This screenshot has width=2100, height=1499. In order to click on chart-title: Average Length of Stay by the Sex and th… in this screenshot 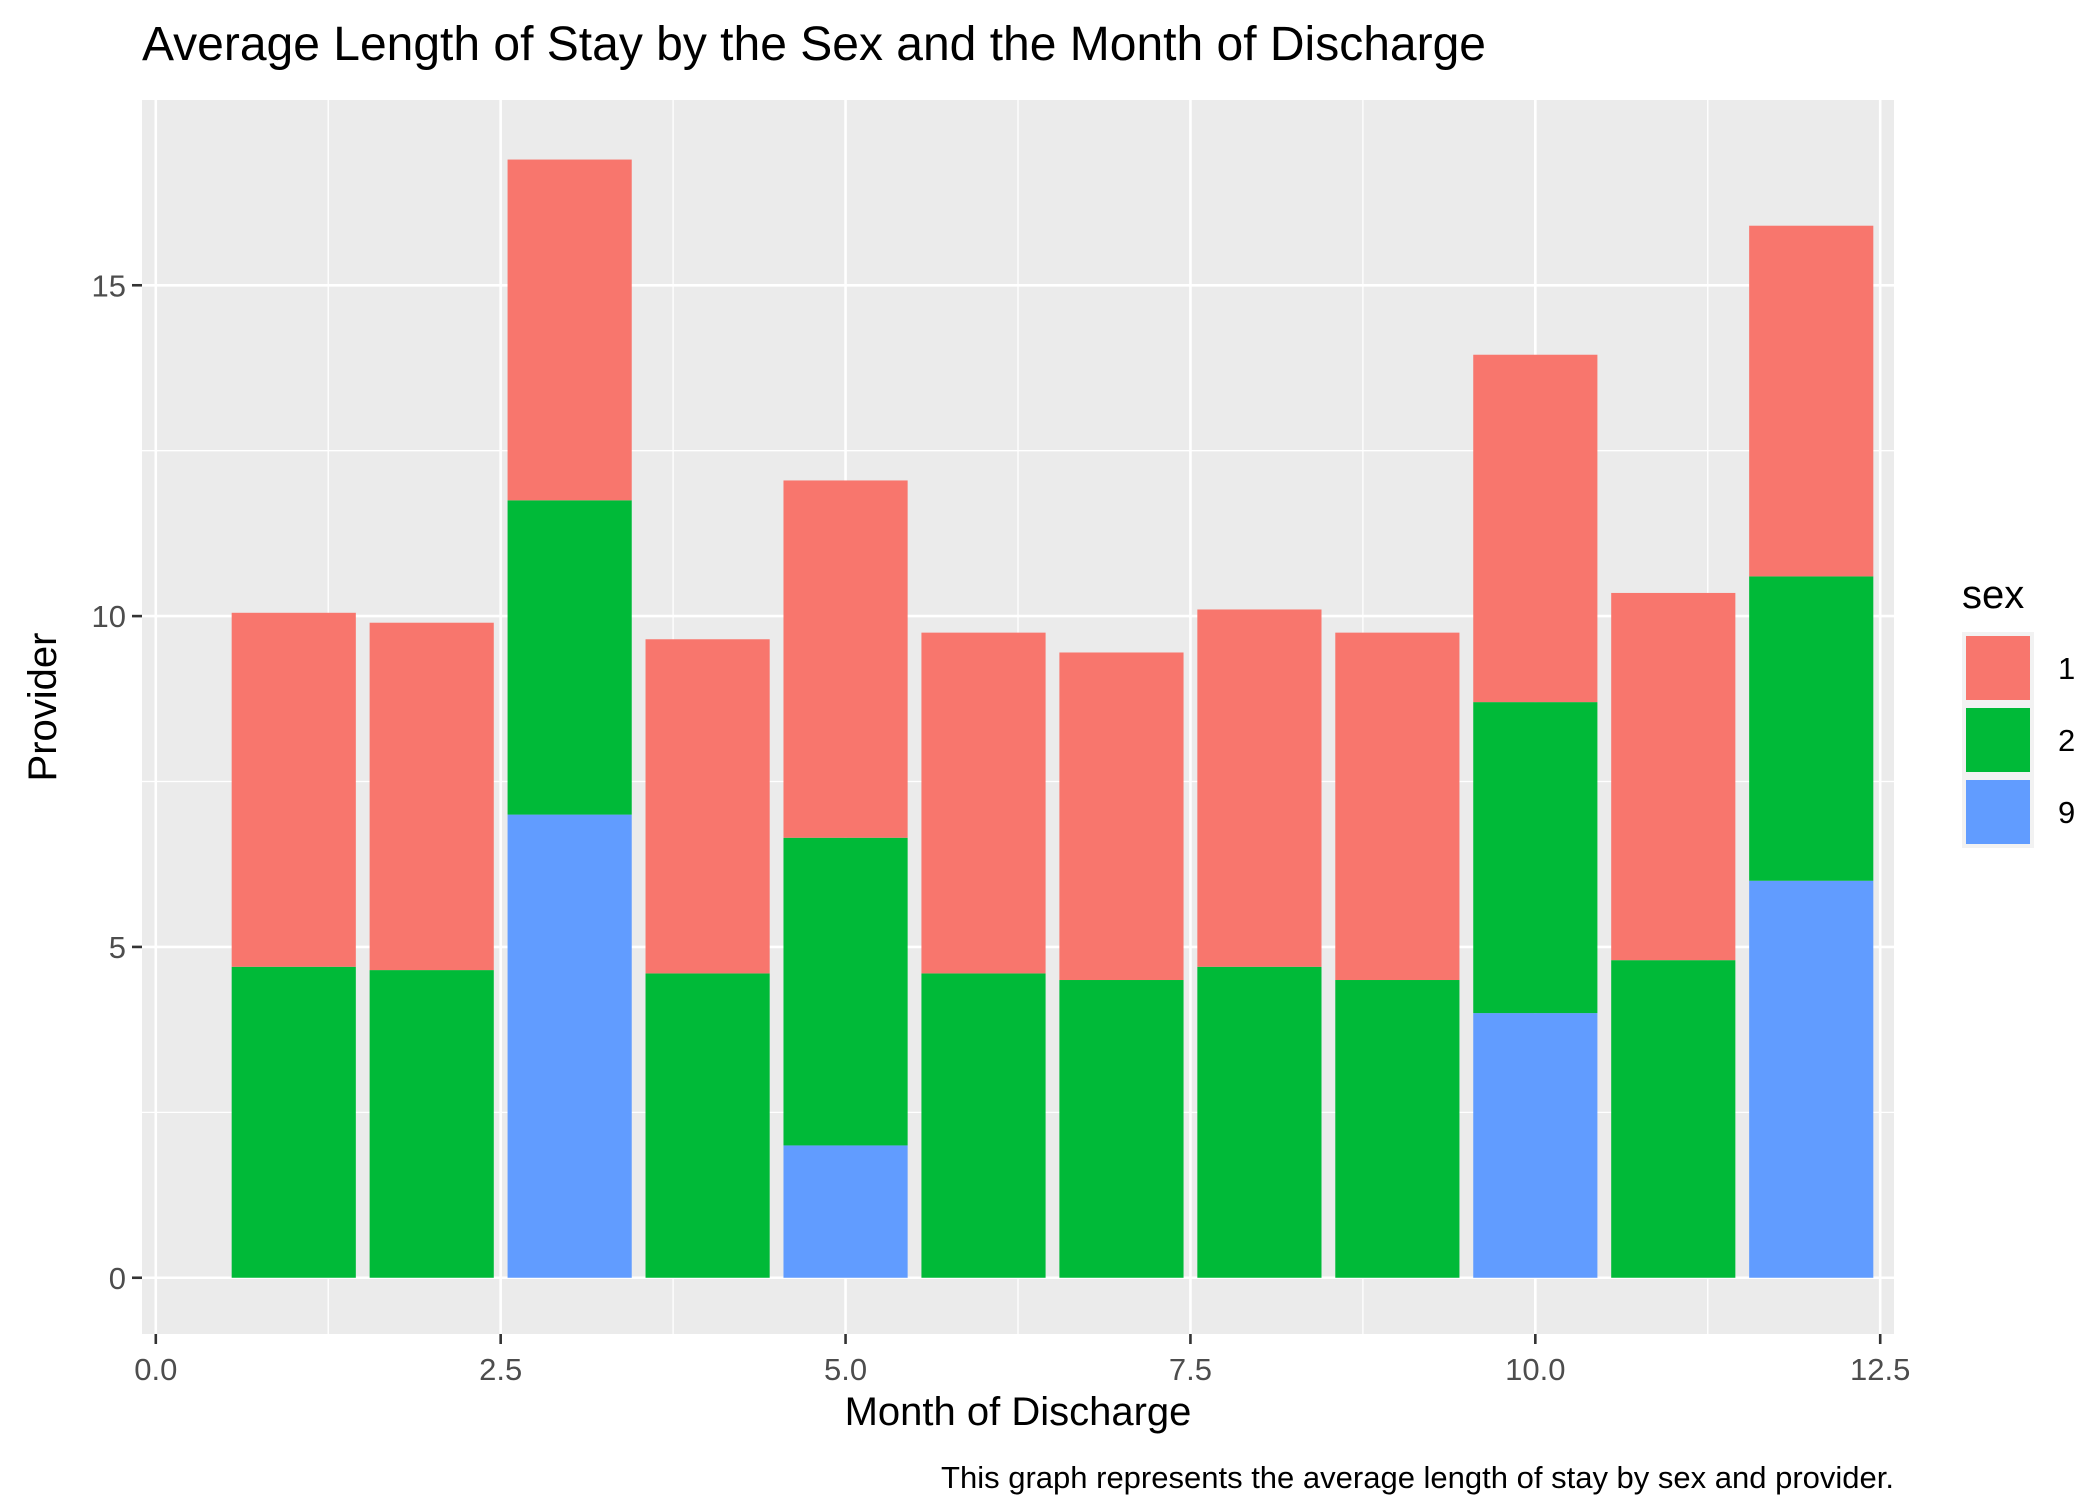, I will do `click(814, 44)`.